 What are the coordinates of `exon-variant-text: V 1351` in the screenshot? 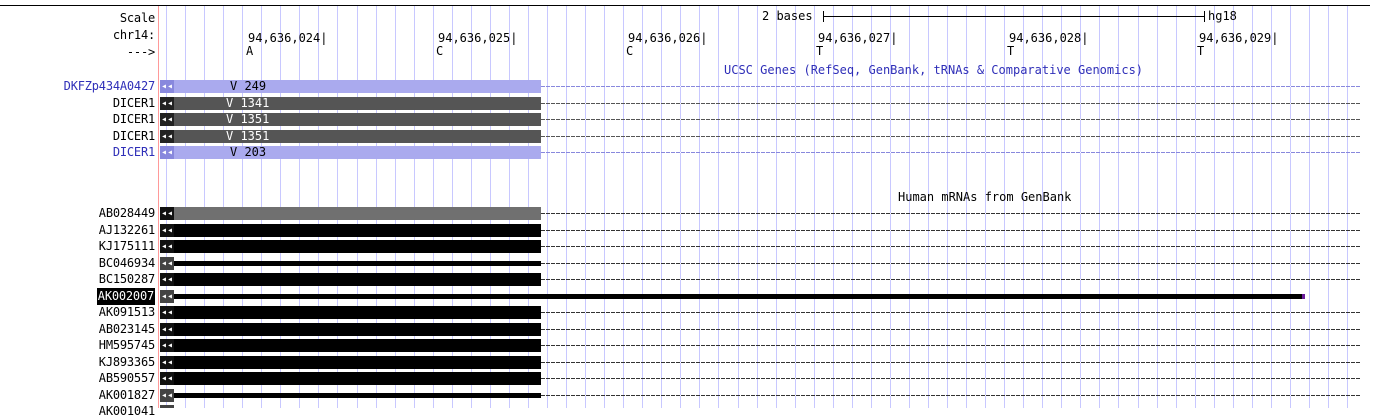 It's located at (247, 119).